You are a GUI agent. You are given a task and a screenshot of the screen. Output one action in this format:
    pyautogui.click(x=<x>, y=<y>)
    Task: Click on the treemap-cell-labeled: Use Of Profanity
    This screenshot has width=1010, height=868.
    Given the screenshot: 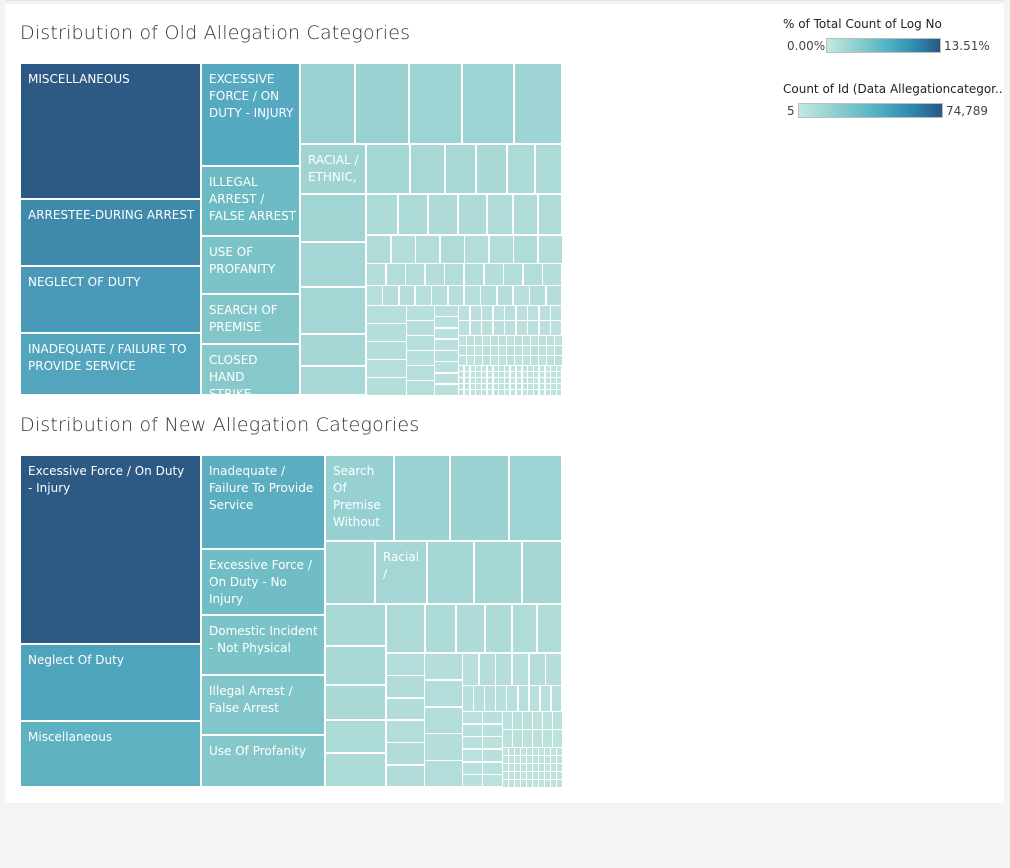 What is the action you would take?
    pyautogui.click(x=263, y=761)
    